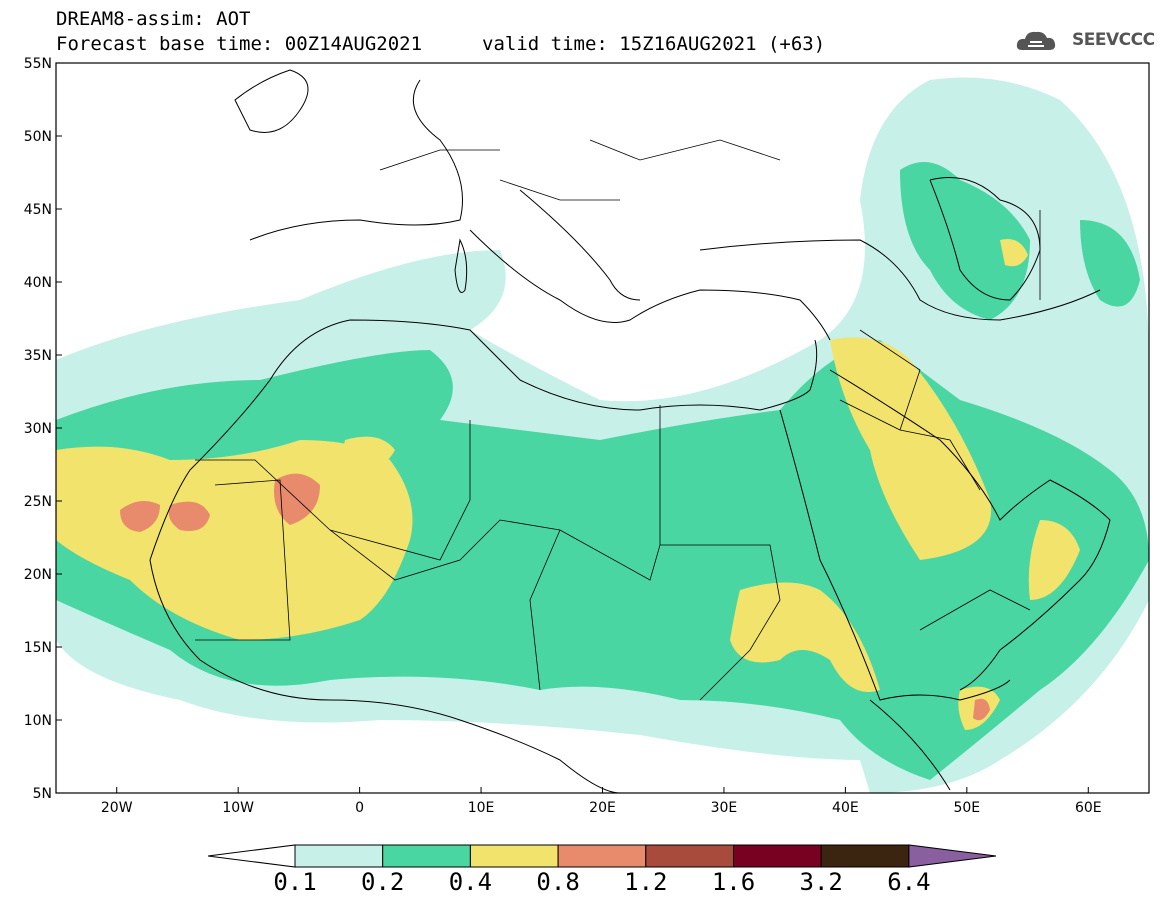 This screenshot has width=1165, height=905. I want to click on colorbar-label: 1.6, so click(733, 882).